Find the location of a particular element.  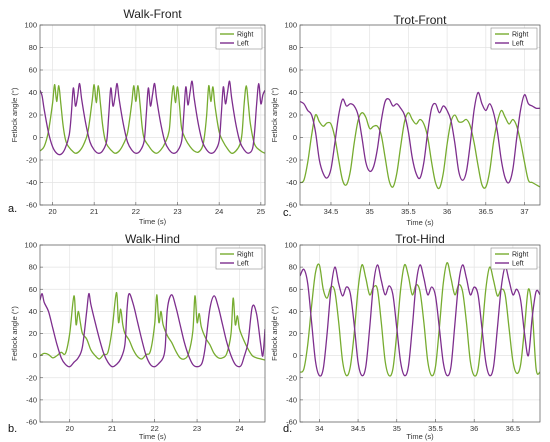

x-tick-label: 37 is located at coordinates (524, 211).